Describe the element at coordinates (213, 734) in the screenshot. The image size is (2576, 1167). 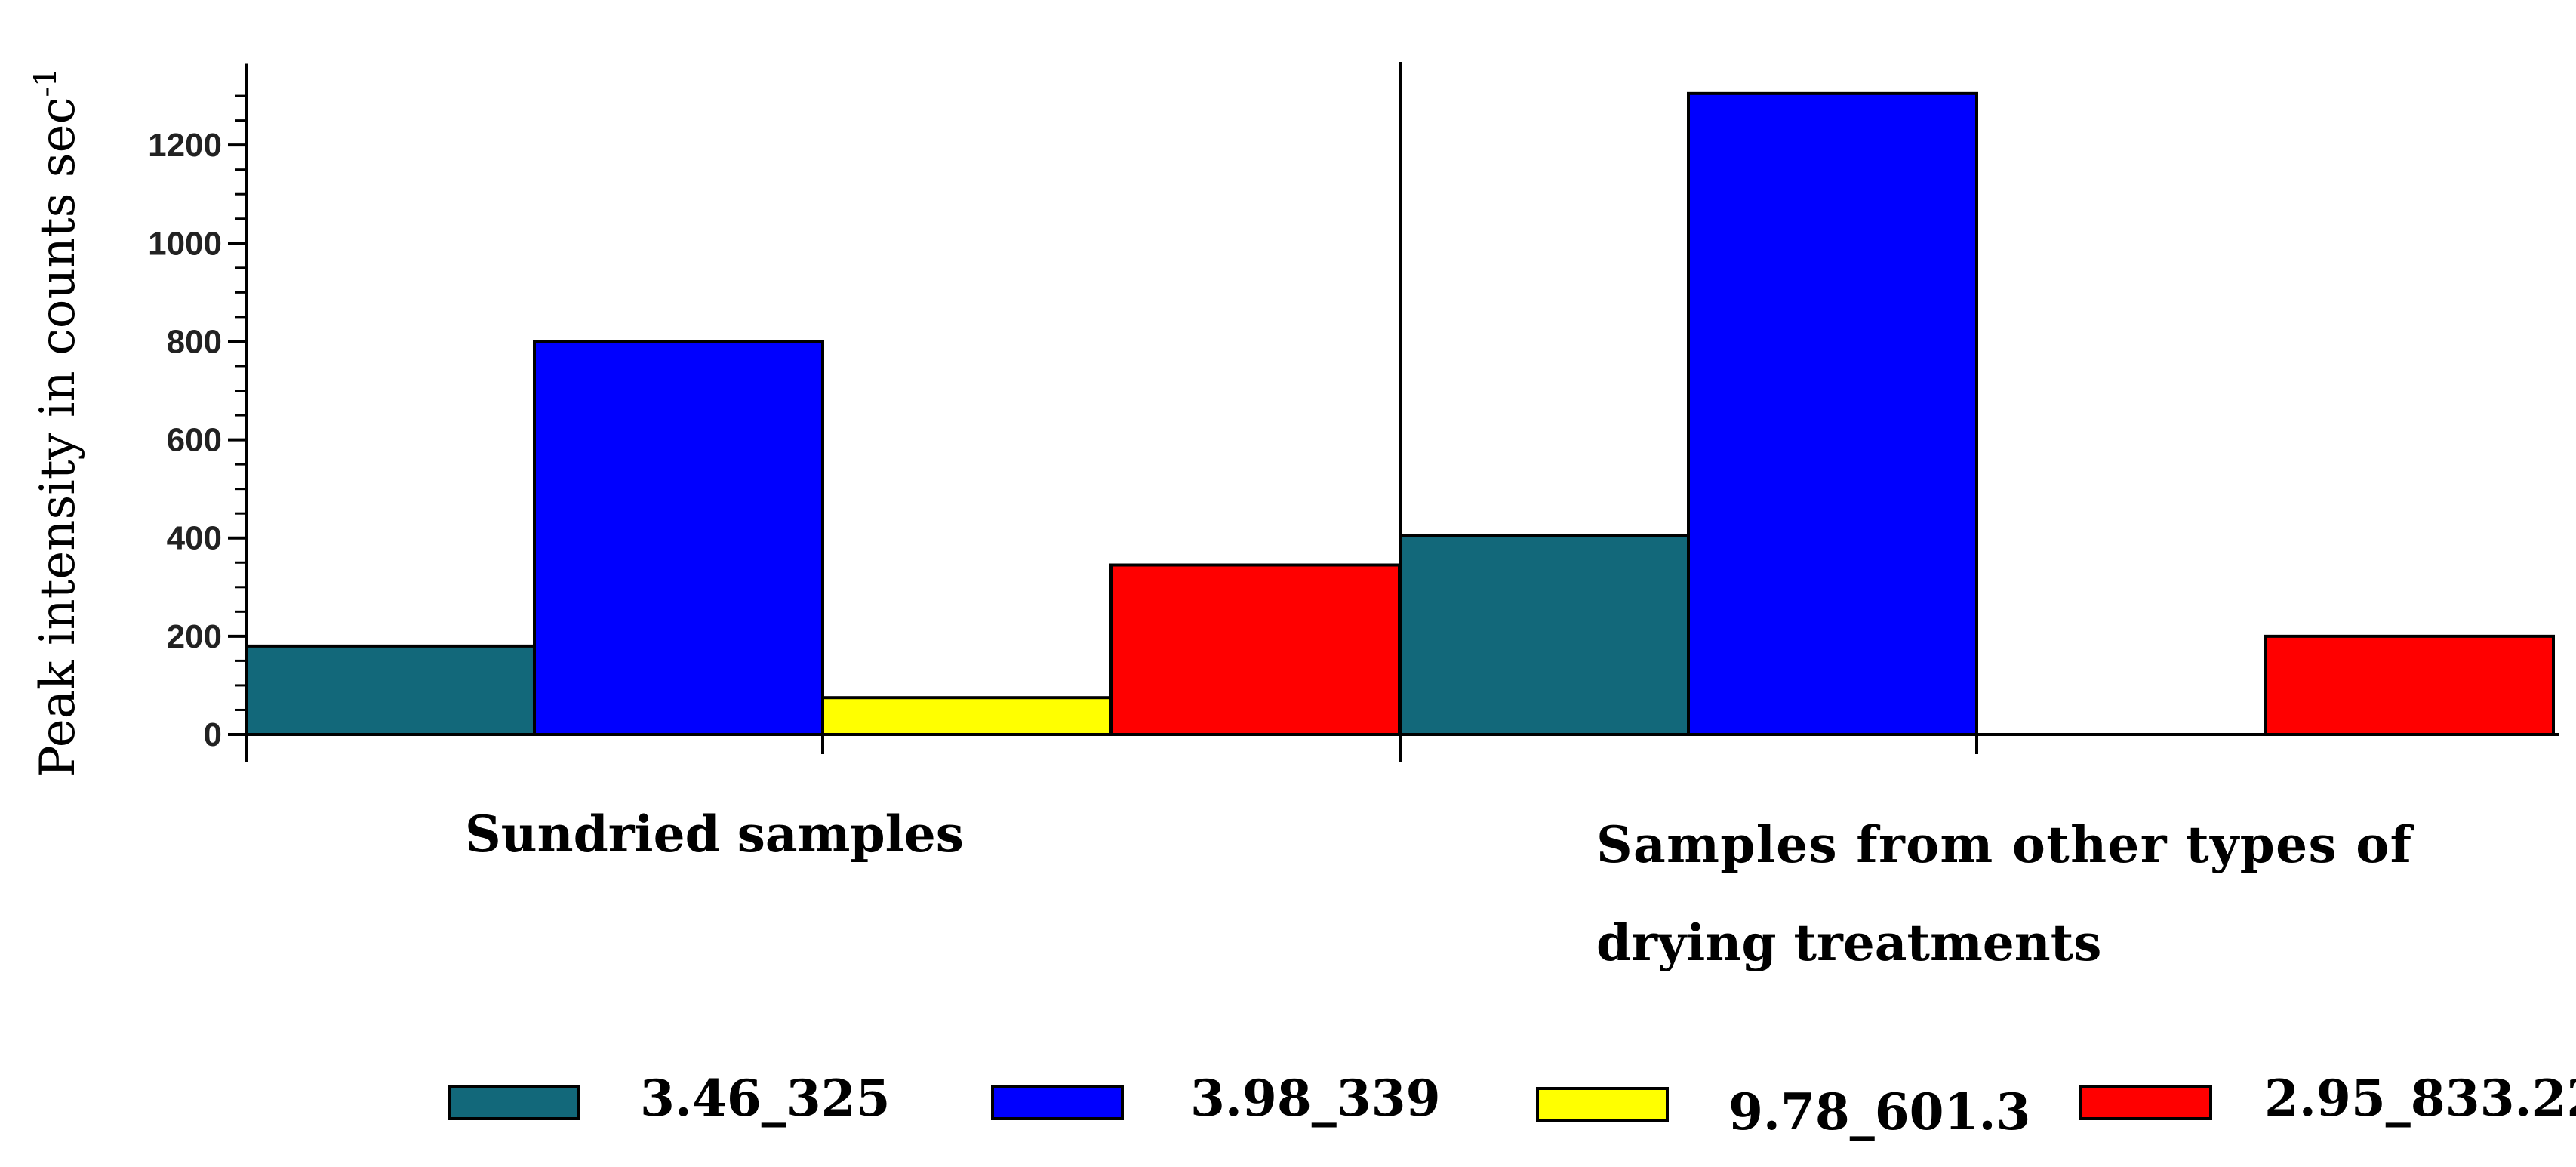
I see `y-tick-label-0: 0` at that location.